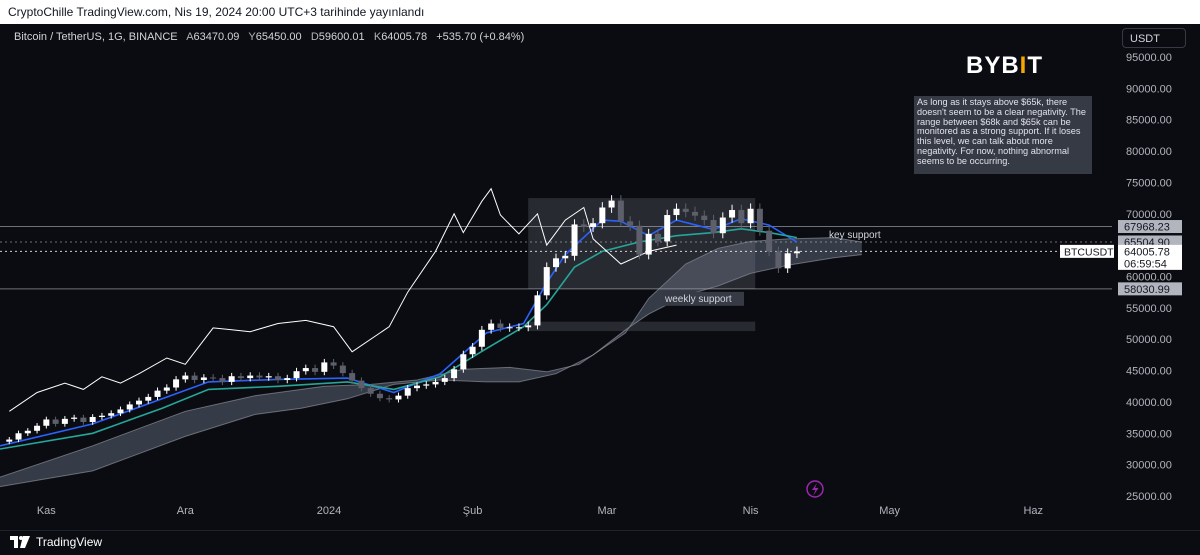  Describe the element at coordinates (771, 268) in the screenshot. I see `chart-labels: key support weekly support` at that location.